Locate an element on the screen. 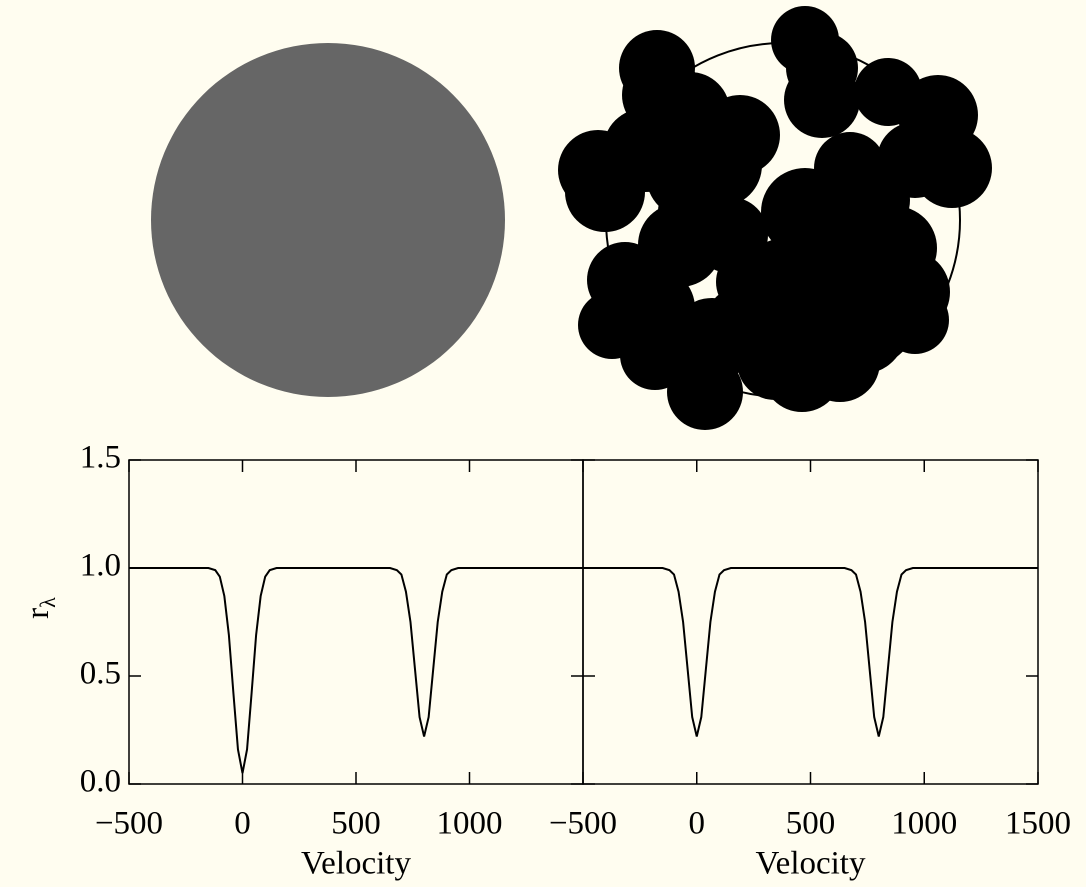  y-axis-label: rλ is located at coordinates (40, 608).